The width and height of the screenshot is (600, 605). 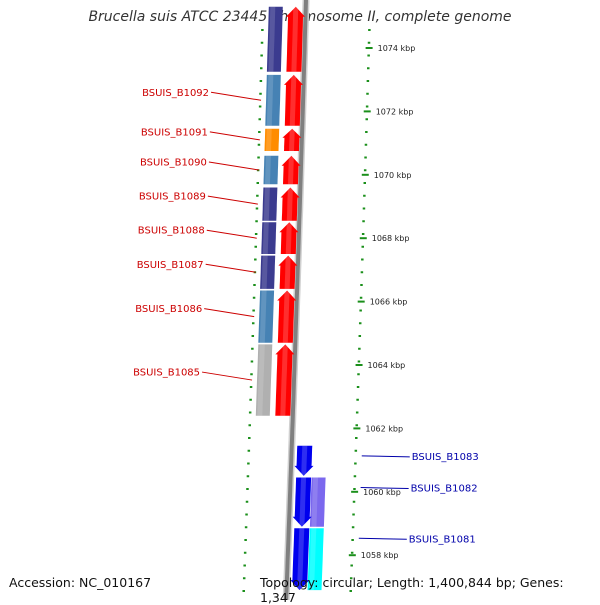 What do you see at coordinates (395, 111) in the screenshot?
I see `scale-tick-label: 1072 kbp` at bounding box center [395, 111].